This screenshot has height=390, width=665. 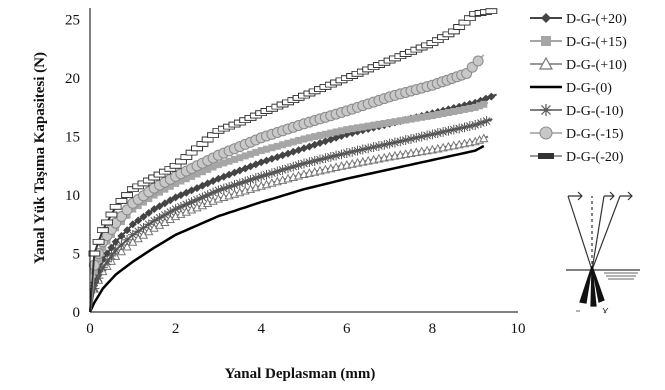 I want to click on legend-item: D-G-(-15), so click(x=577, y=134).